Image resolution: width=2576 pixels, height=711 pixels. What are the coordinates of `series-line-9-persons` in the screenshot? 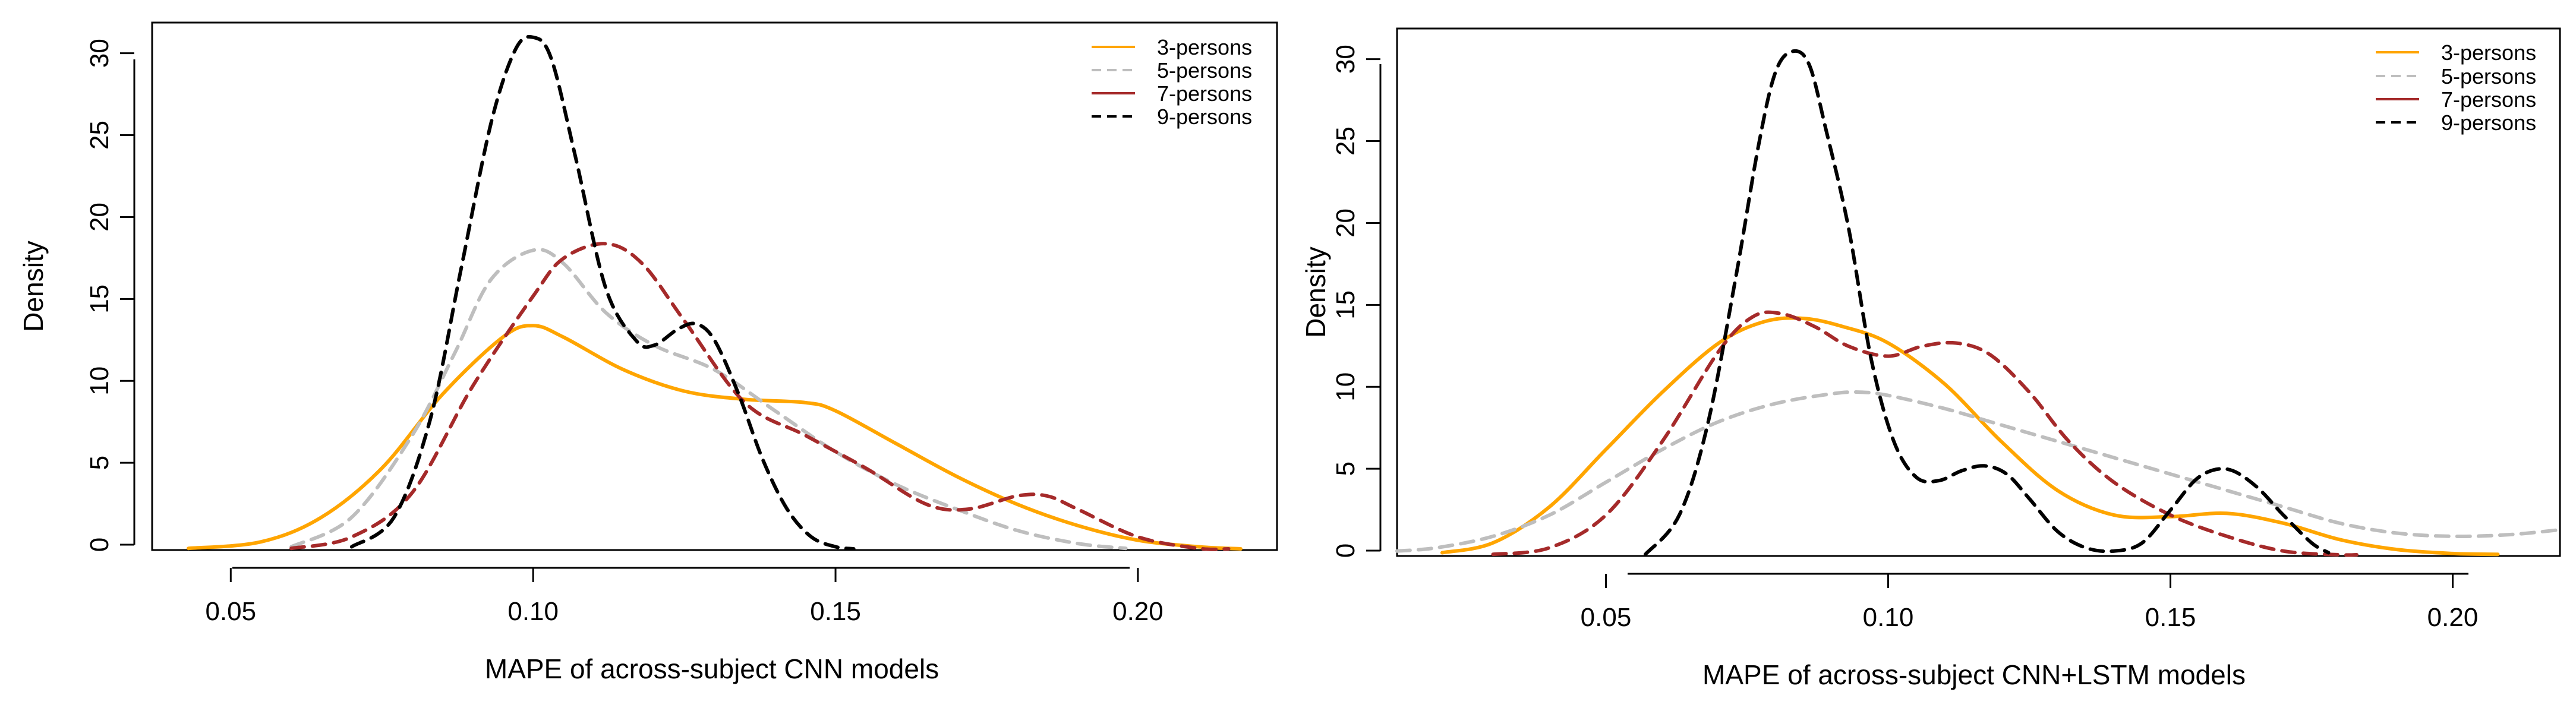 It's located at (602, 292).